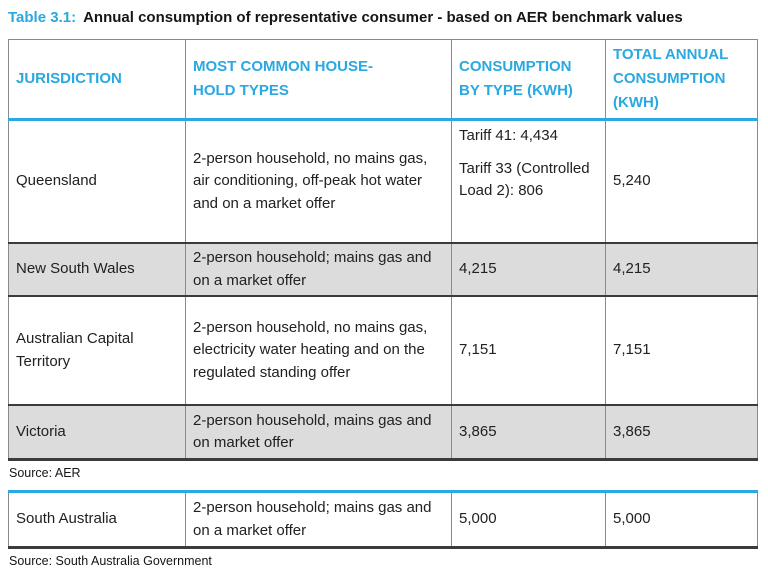  What do you see at coordinates (97, 432) in the screenshot?
I see `cell-jurisdiction: Victoria` at bounding box center [97, 432].